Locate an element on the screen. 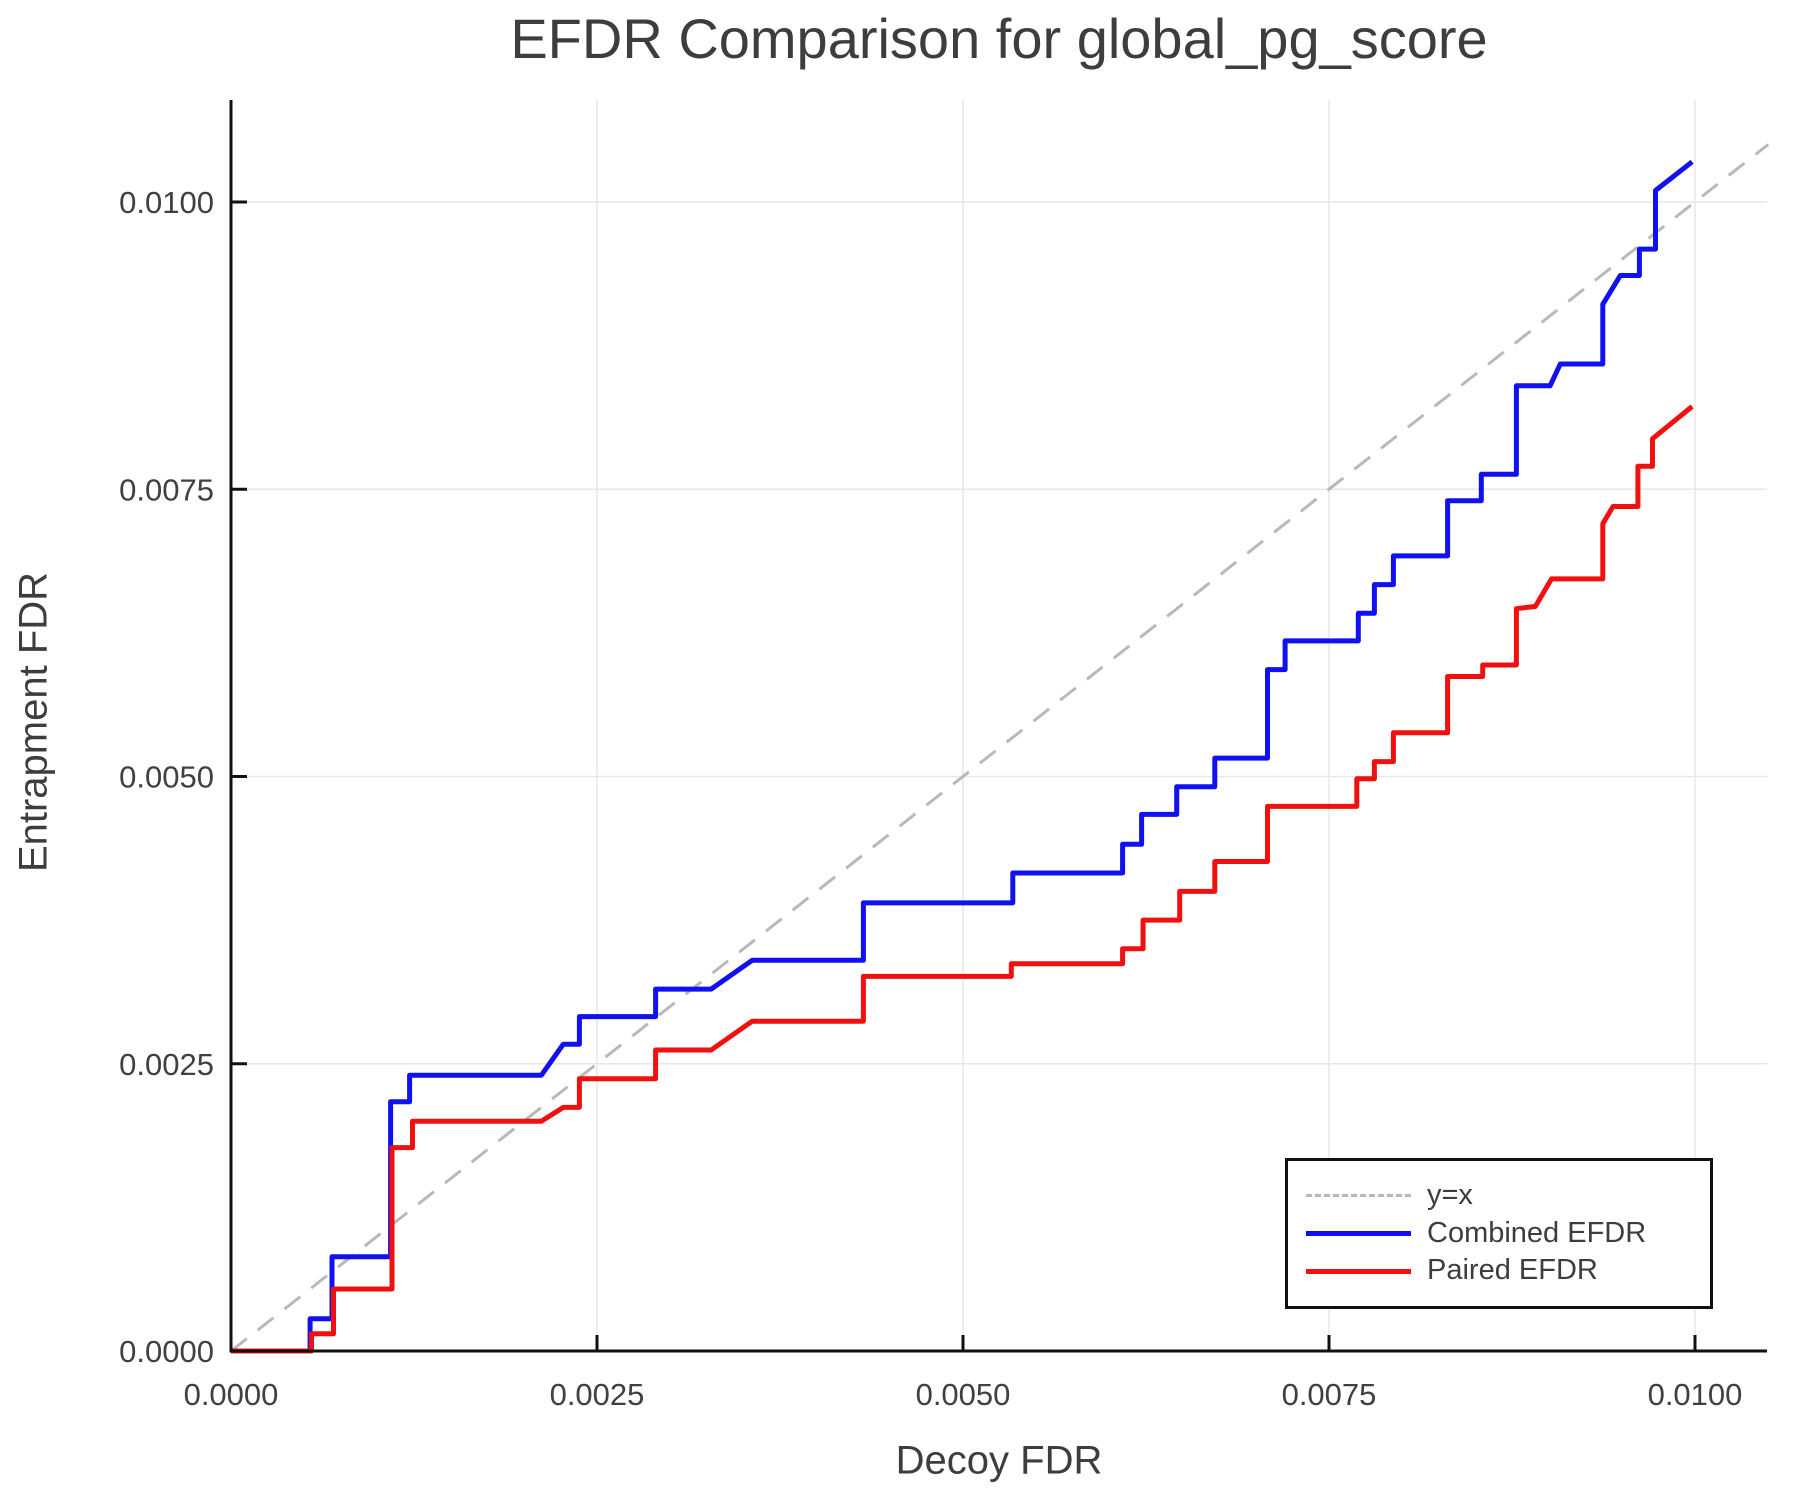 Image resolution: width=1800 pixels, height=1500 pixels. y-tick-label: 0.0100 is located at coordinates (166, 202).